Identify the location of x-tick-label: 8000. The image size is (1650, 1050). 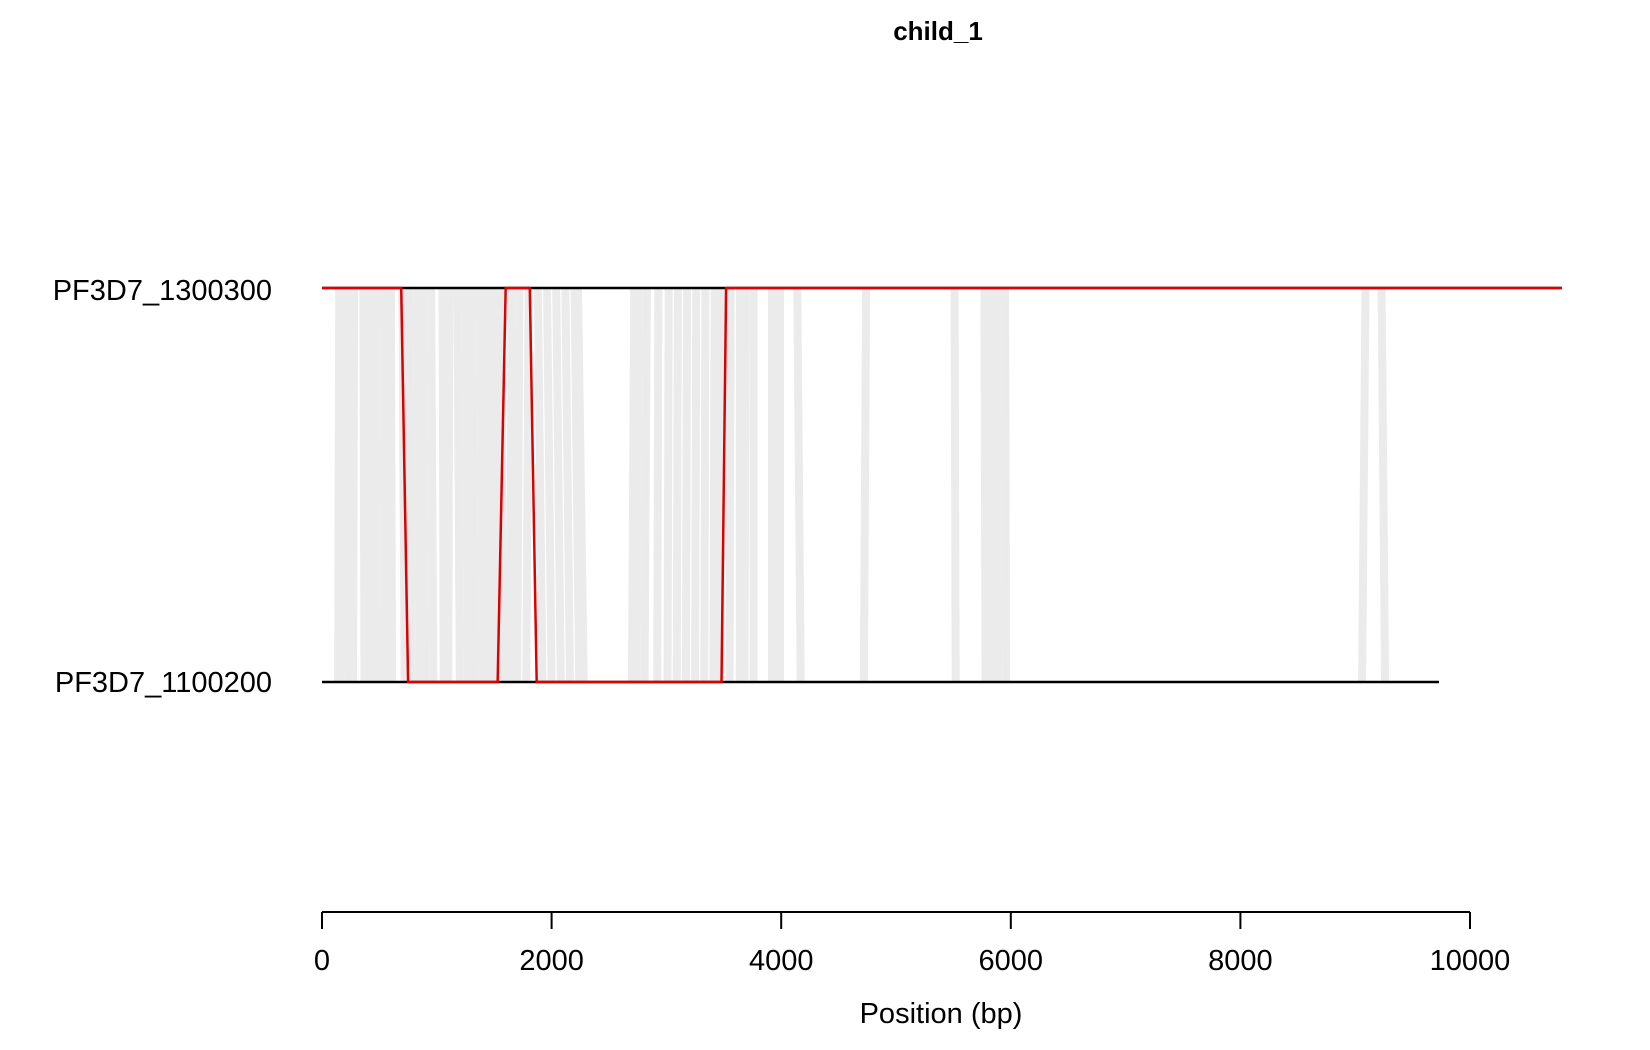
(1240, 961).